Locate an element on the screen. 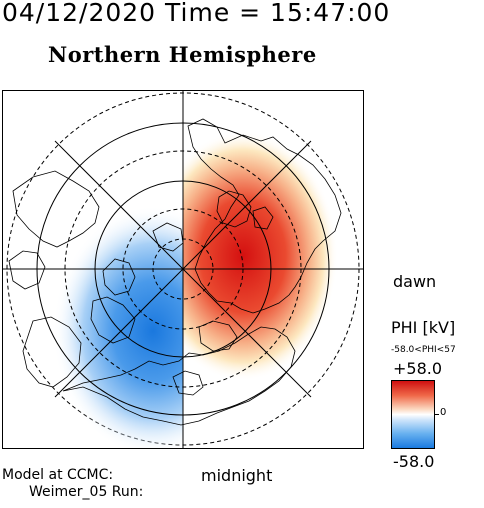 The width and height of the screenshot is (484, 508). colorbar-zero-label: 0 is located at coordinates (443, 412).